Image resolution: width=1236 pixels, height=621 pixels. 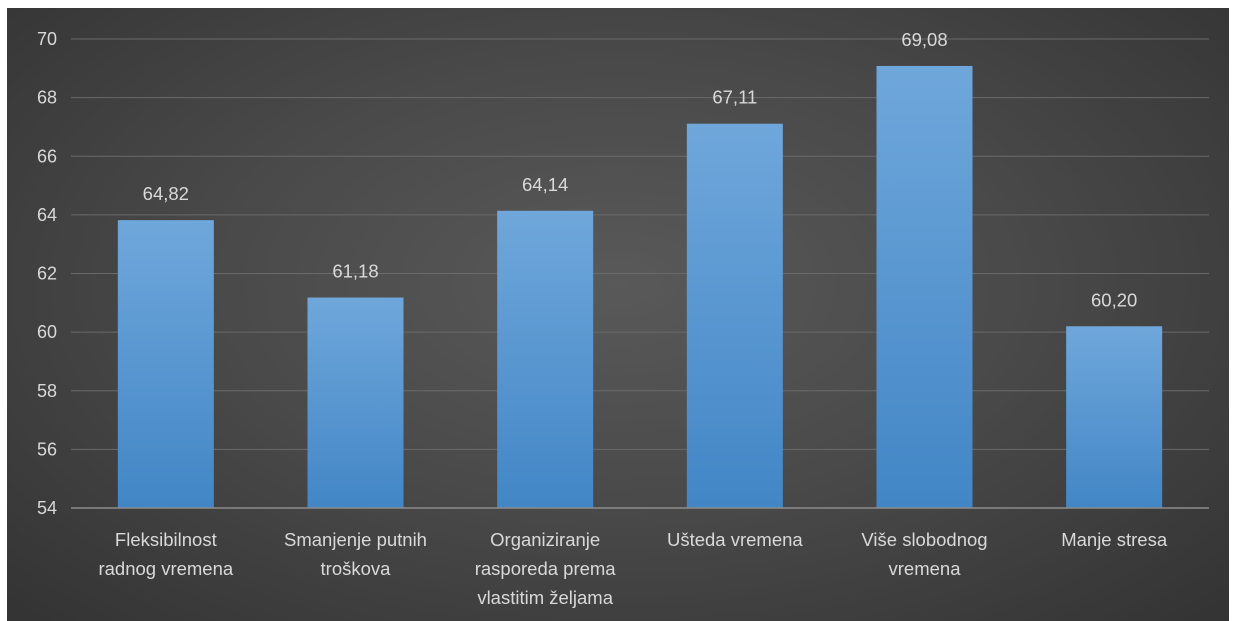 What do you see at coordinates (47, 98) in the screenshot?
I see `y-tick-label: 68` at bounding box center [47, 98].